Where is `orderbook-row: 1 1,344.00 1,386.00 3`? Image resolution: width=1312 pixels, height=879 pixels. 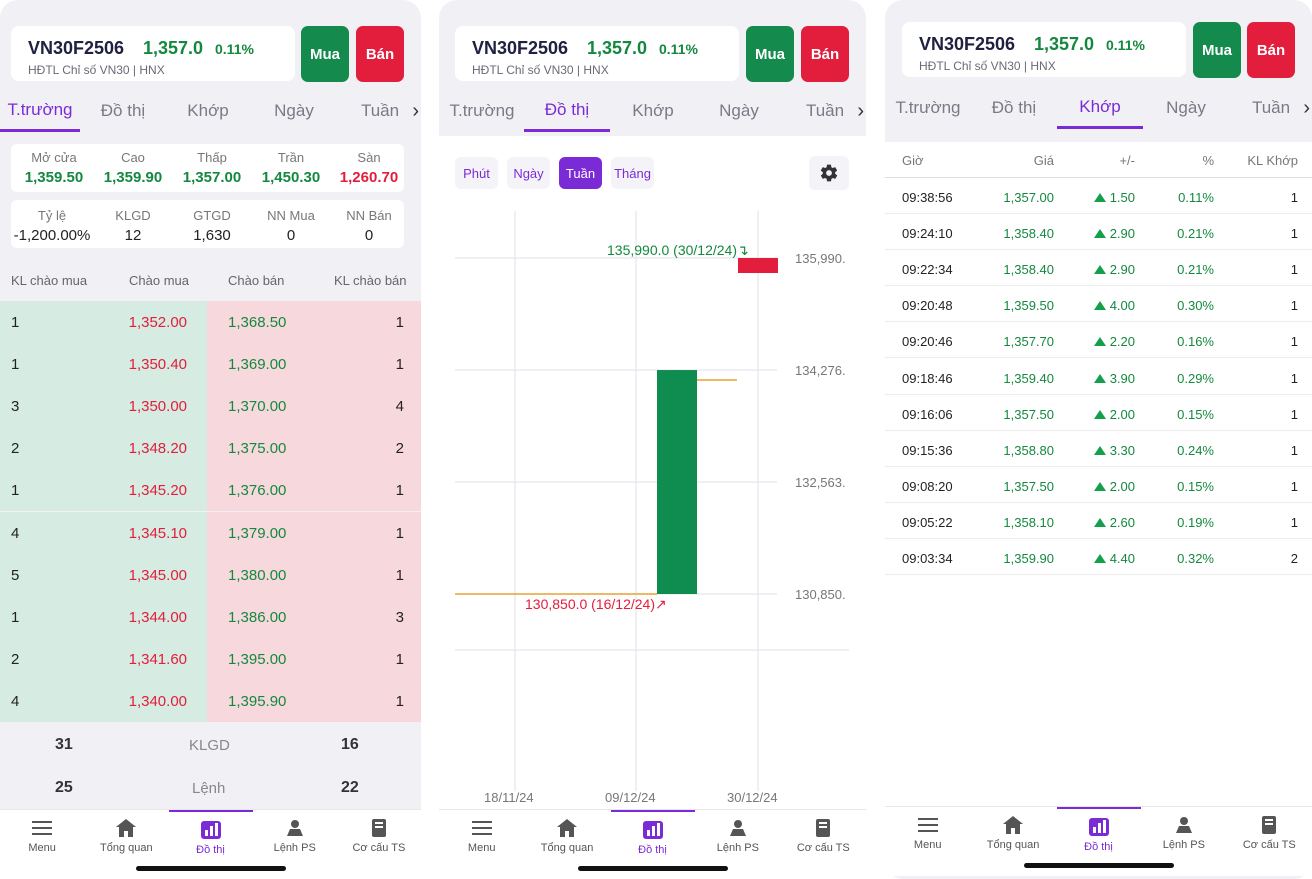
orderbook-row: 1 1,344.00 1,386.00 3 is located at coordinates (210, 616).